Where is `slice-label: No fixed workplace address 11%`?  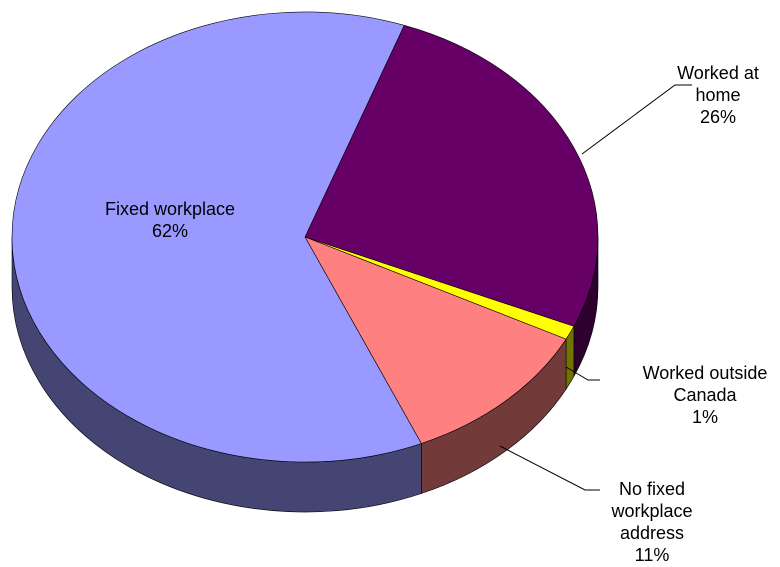 slice-label: No fixed workplace address 11% is located at coordinates (652, 522).